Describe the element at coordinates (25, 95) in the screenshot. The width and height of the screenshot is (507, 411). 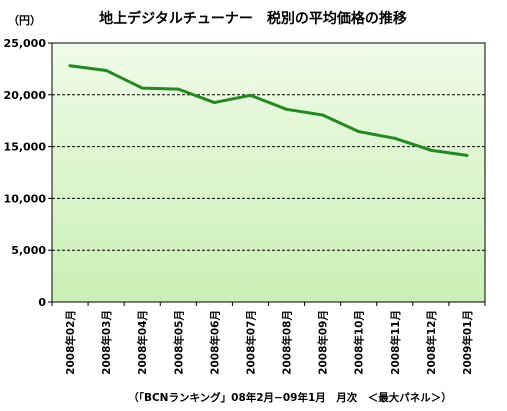
I see `y-tick-label: 20,000` at that location.